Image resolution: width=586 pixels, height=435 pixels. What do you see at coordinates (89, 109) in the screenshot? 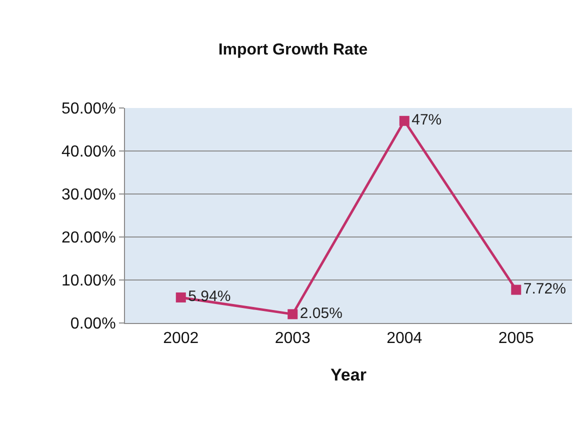
I see `y-tick-label: 50.00%` at bounding box center [89, 109].